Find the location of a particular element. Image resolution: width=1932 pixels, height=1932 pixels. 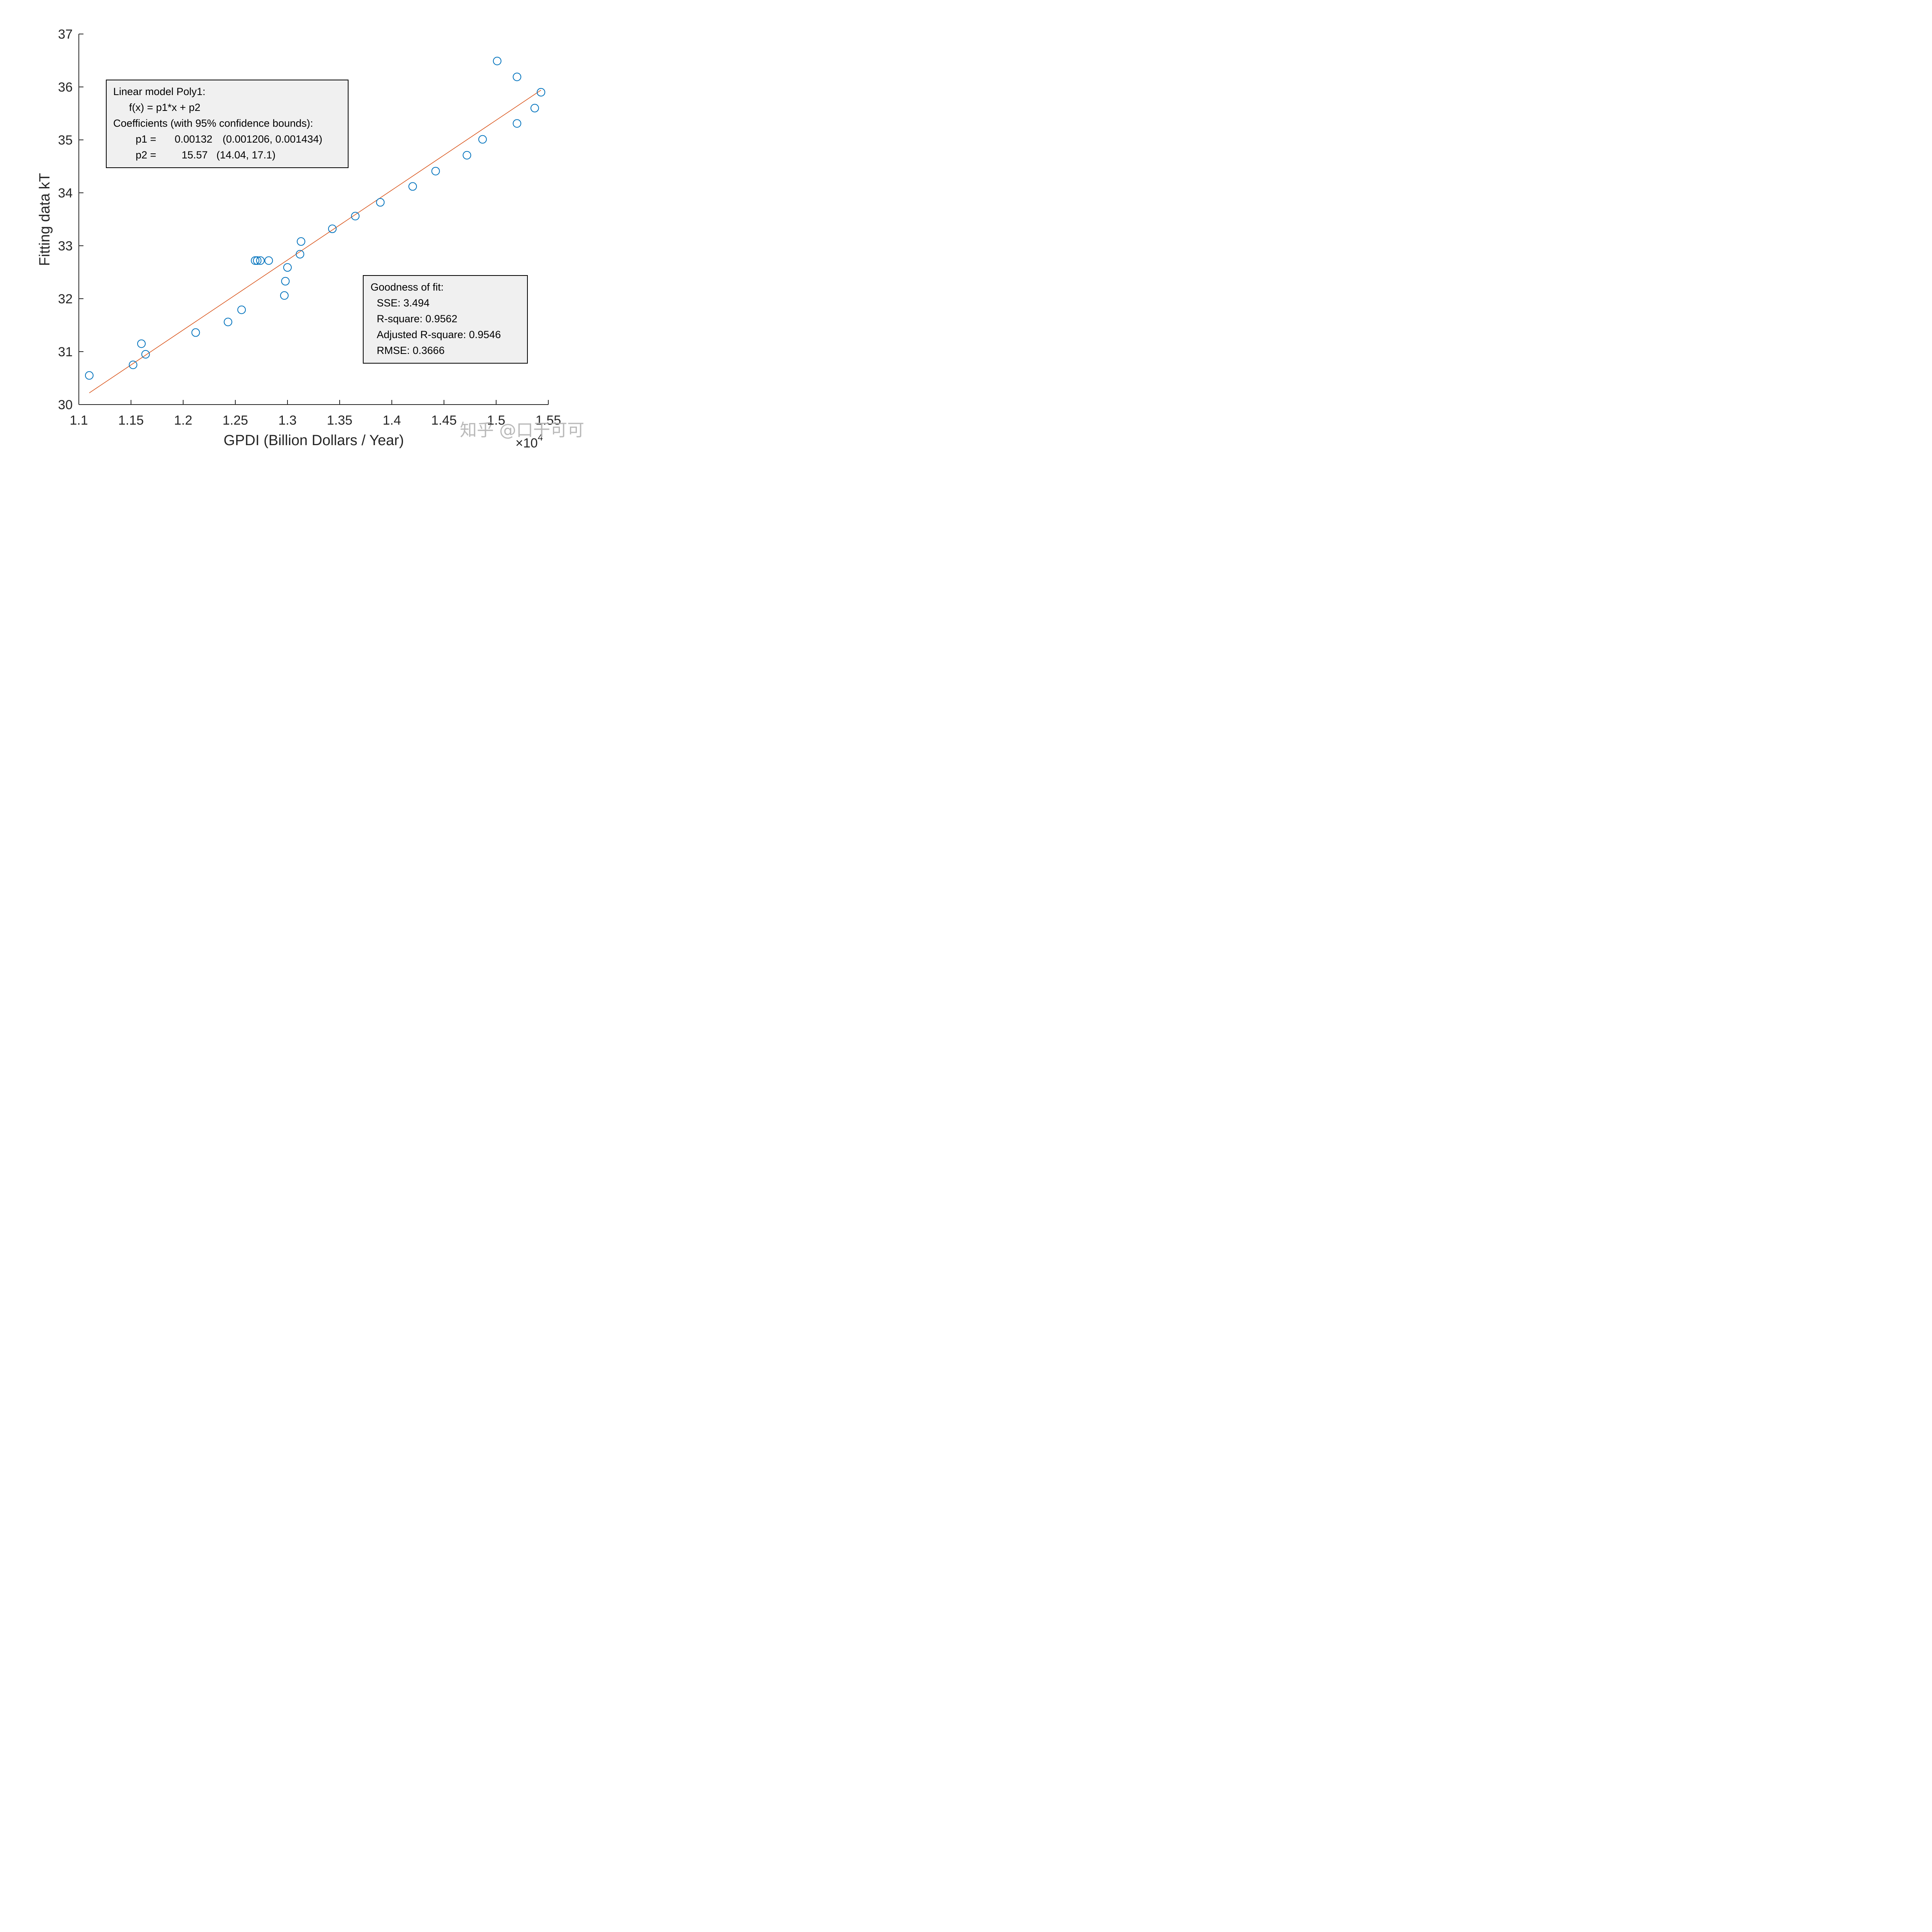

model-equation: f(x) = p1*x + p2 is located at coordinates (165, 108).